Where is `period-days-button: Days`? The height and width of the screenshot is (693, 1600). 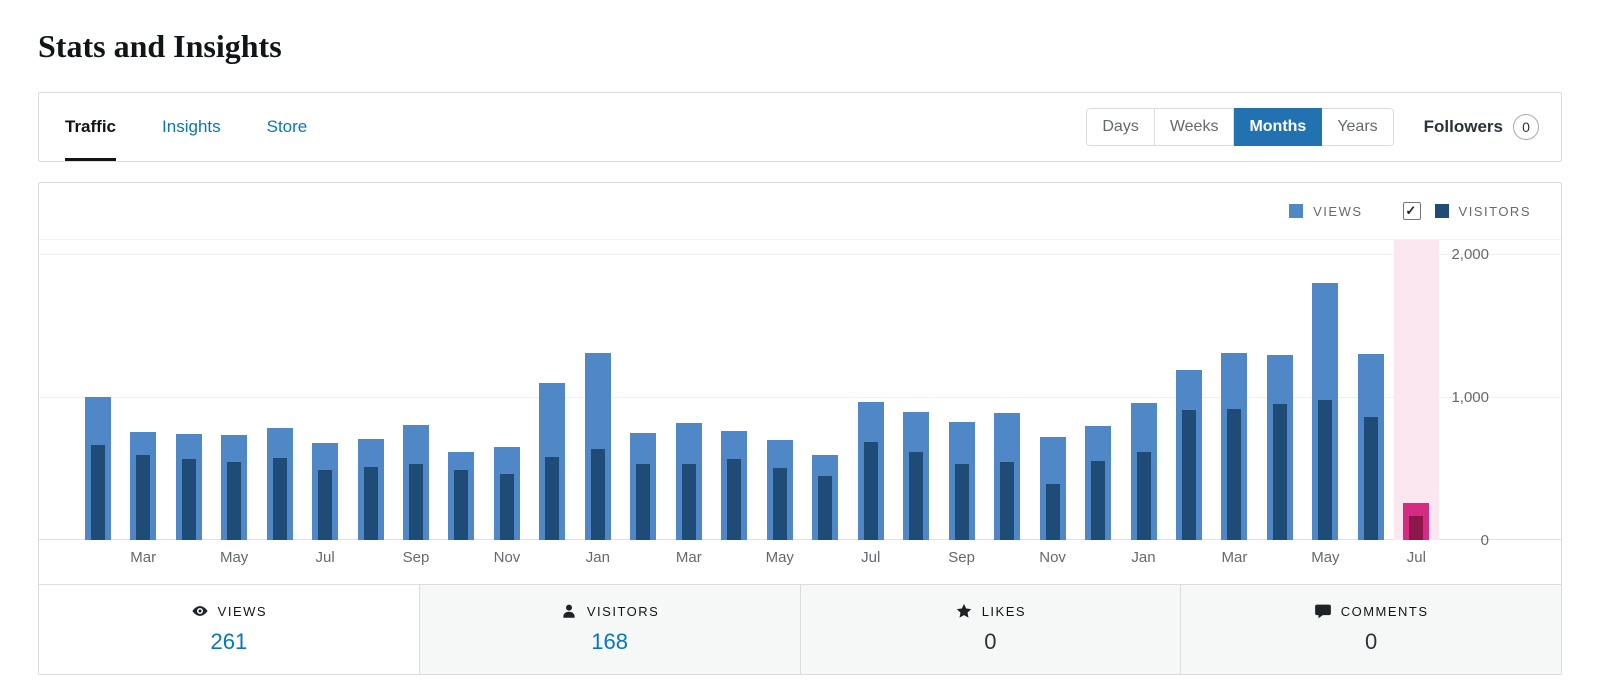
period-days-button: Days is located at coordinates (1120, 127).